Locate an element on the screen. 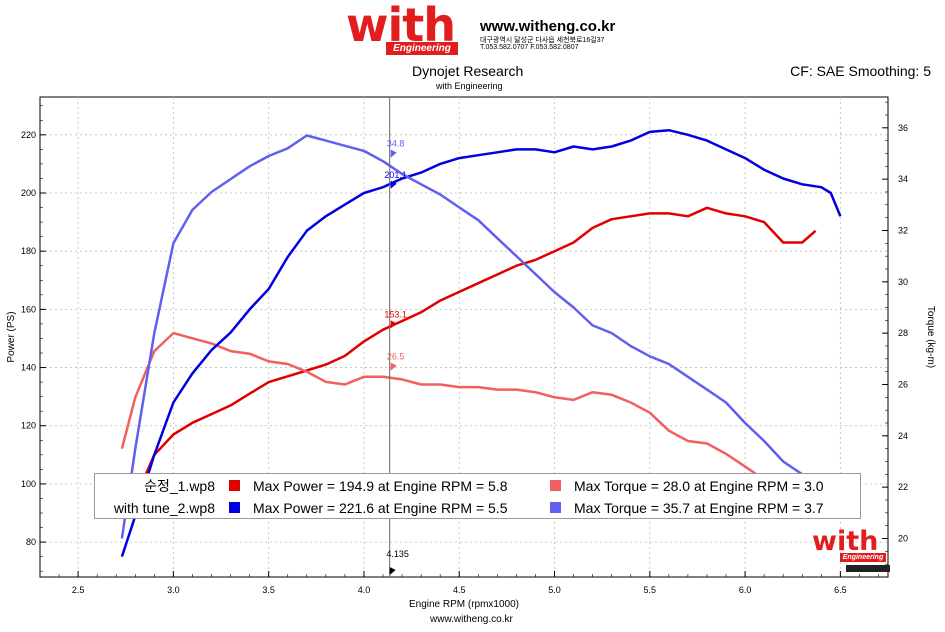 Image resolution: width=945 pixels, height=632 pixels. x-axis-ticks: 2.5 3.0 3.5 4.0 4.5 5.0 5.5 6.0 6.5 is located at coordinates (459, 583).